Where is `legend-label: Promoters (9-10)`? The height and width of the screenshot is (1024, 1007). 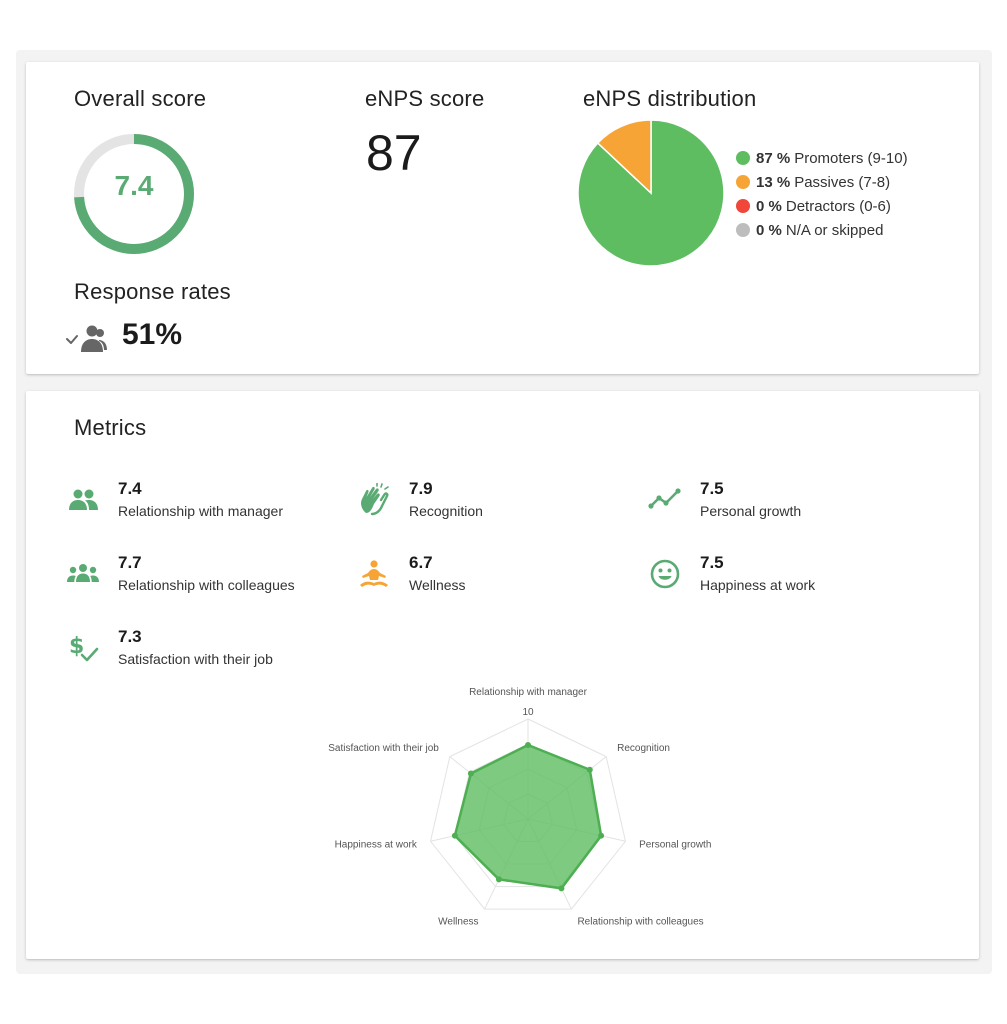 legend-label: Promoters (9-10) is located at coordinates (851, 158).